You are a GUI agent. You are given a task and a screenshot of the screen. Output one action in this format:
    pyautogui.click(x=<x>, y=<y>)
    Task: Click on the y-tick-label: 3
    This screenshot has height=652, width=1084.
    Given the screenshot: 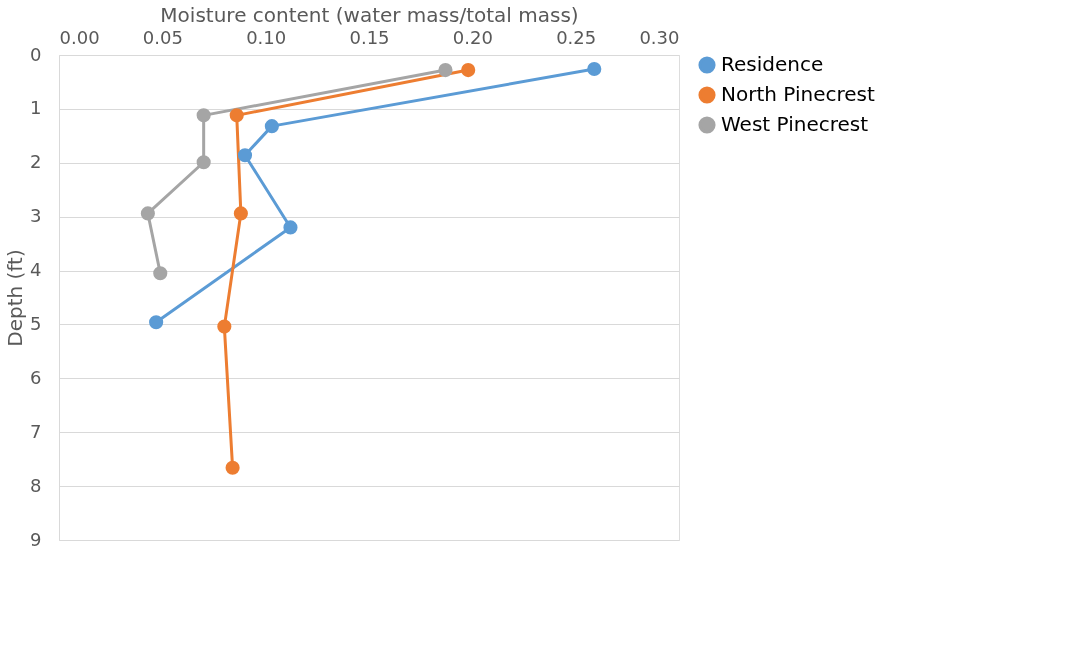 What is the action you would take?
    pyautogui.click(x=36, y=216)
    